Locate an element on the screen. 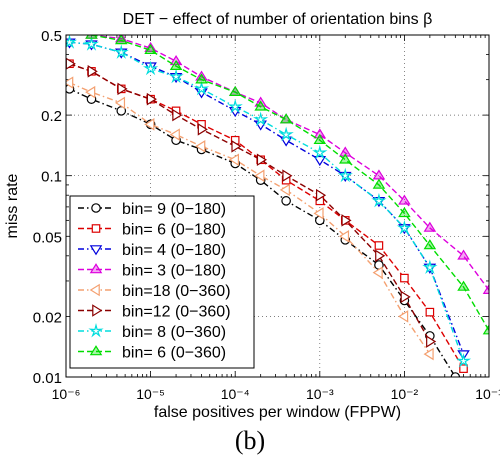 The width and height of the screenshot is (500, 466). y-tick-label: 0.5 is located at coordinates (51, 36).